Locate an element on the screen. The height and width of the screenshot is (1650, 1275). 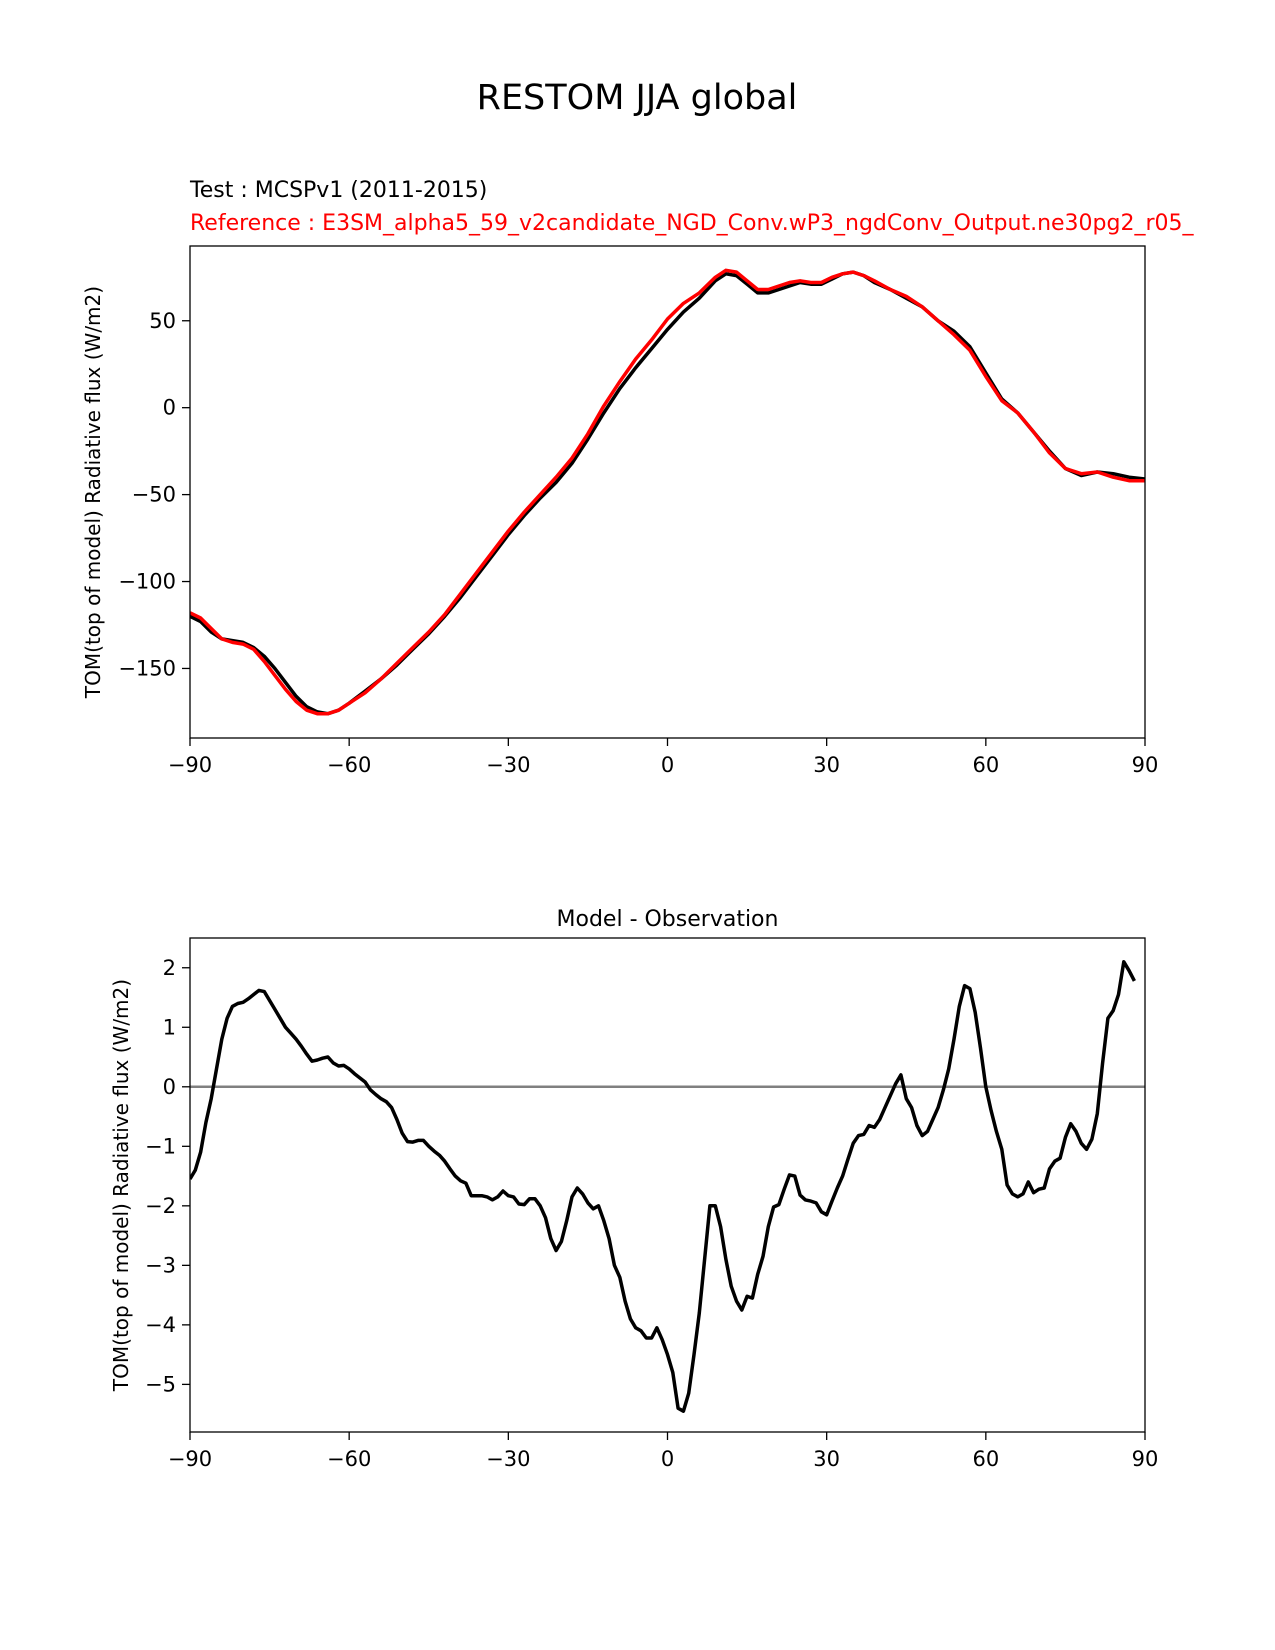
y-tick-label: −100 is located at coordinates (147, 582).